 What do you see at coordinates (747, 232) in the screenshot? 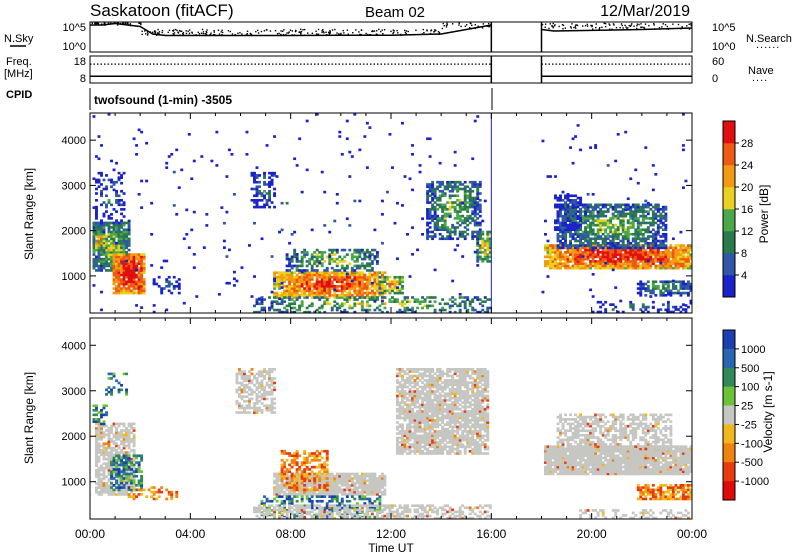
I see `colorbar-tick-label: 12` at bounding box center [747, 232].